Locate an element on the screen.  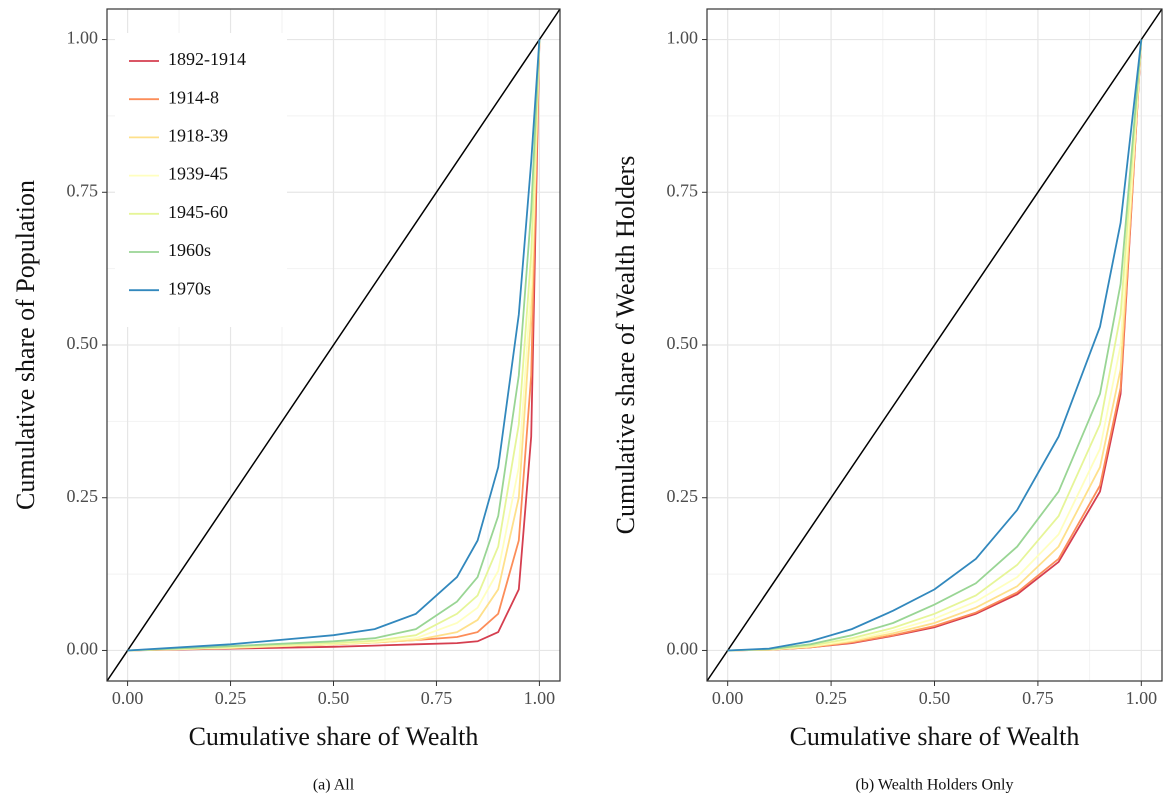
caption: (b) Wealth Holders Only is located at coordinates (935, 785).